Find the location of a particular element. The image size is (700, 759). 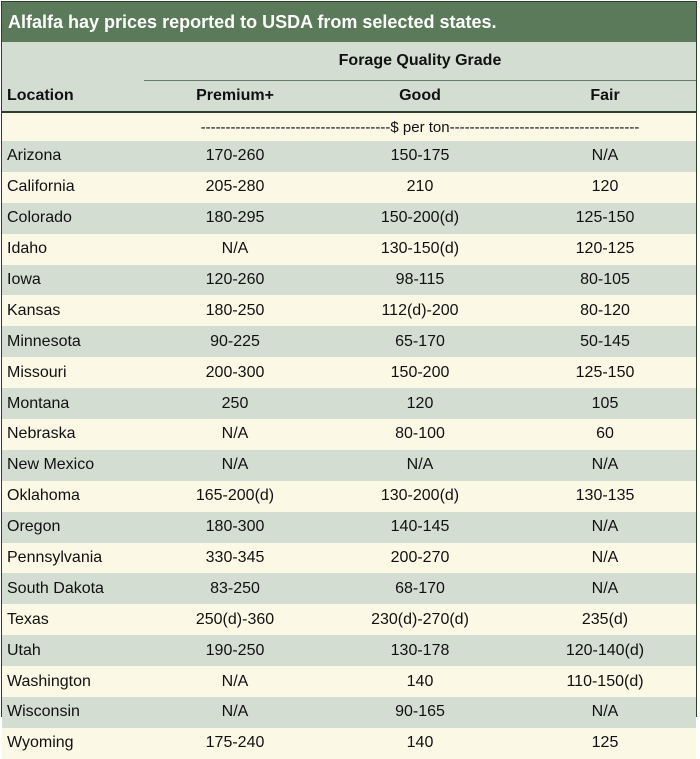

fair-cell: 60 is located at coordinates (605, 434).